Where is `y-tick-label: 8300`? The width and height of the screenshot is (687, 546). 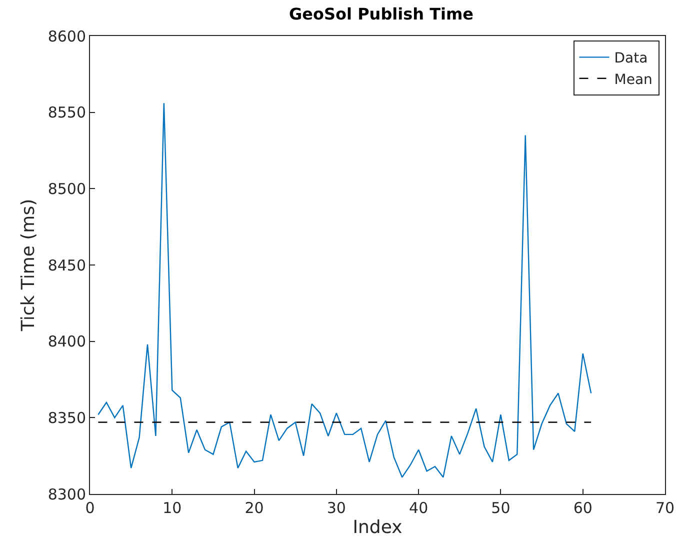
y-tick-label: 8300 is located at coordinates (67, 494).